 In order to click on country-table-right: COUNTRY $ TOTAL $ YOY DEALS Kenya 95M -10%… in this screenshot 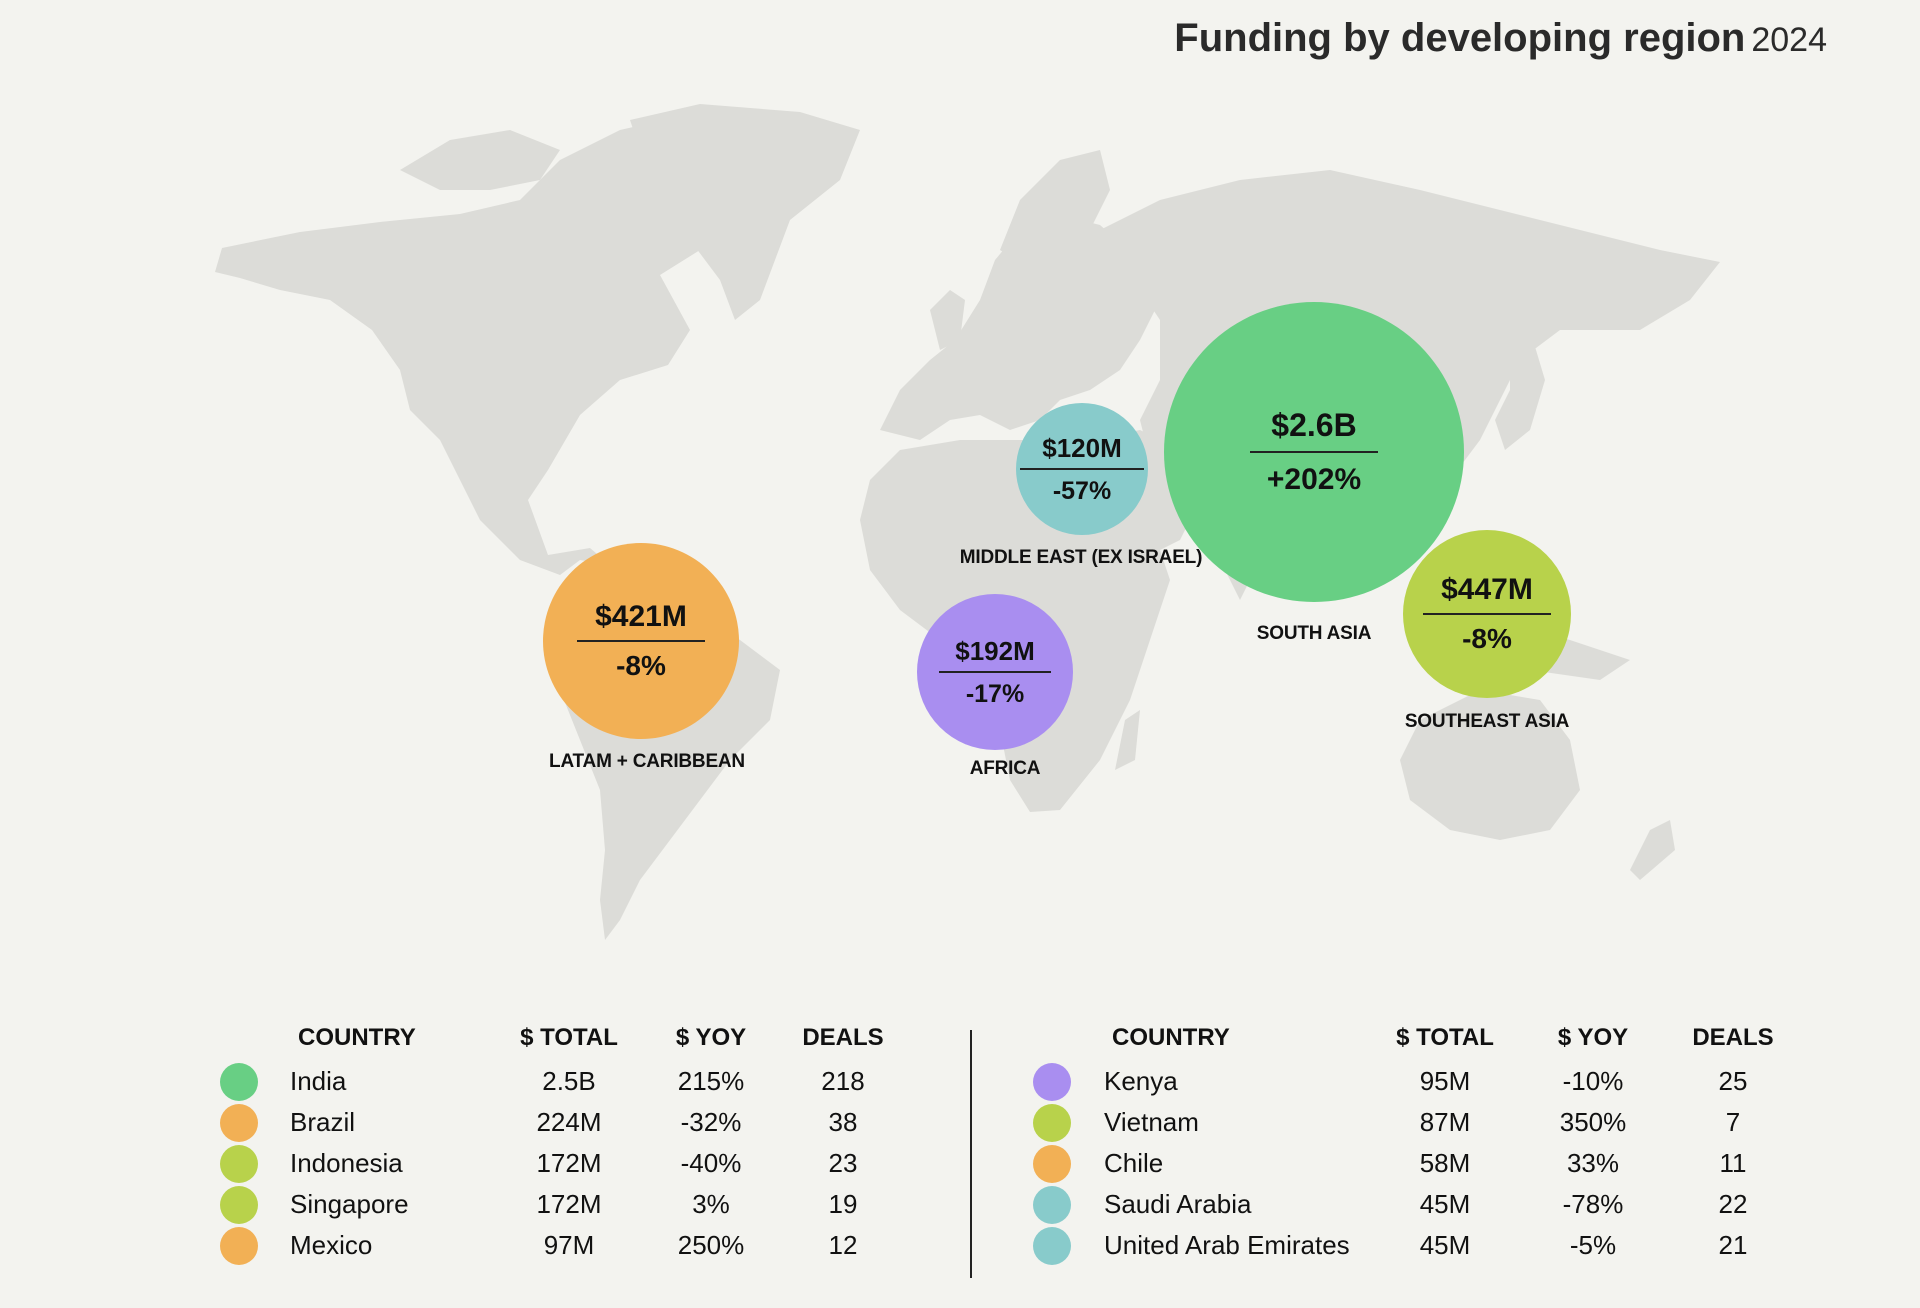, I will do `click(1403, 1145)`.